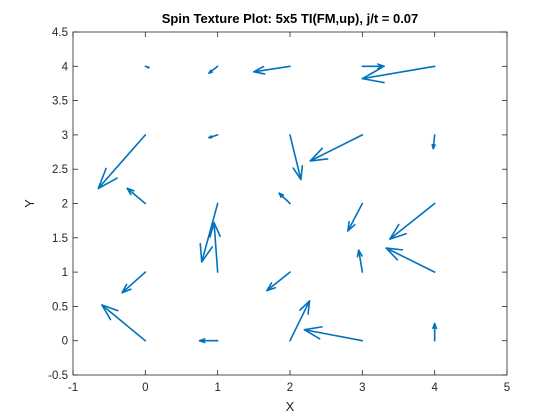 The width and height of the screenshot is (560, 420). I want to click on y-tick-label: 4.5, so click(60, 33).